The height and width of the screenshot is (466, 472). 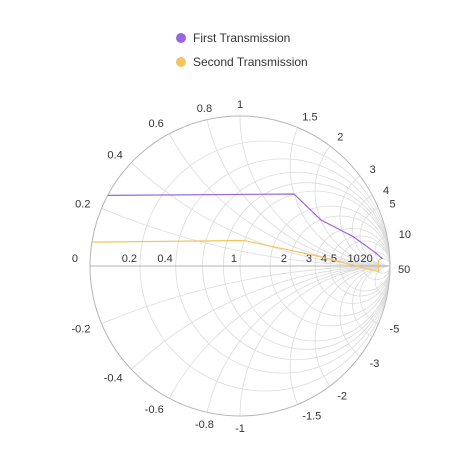 I want to click on reactance-tick-label: 3, so click(x=373, y=170).